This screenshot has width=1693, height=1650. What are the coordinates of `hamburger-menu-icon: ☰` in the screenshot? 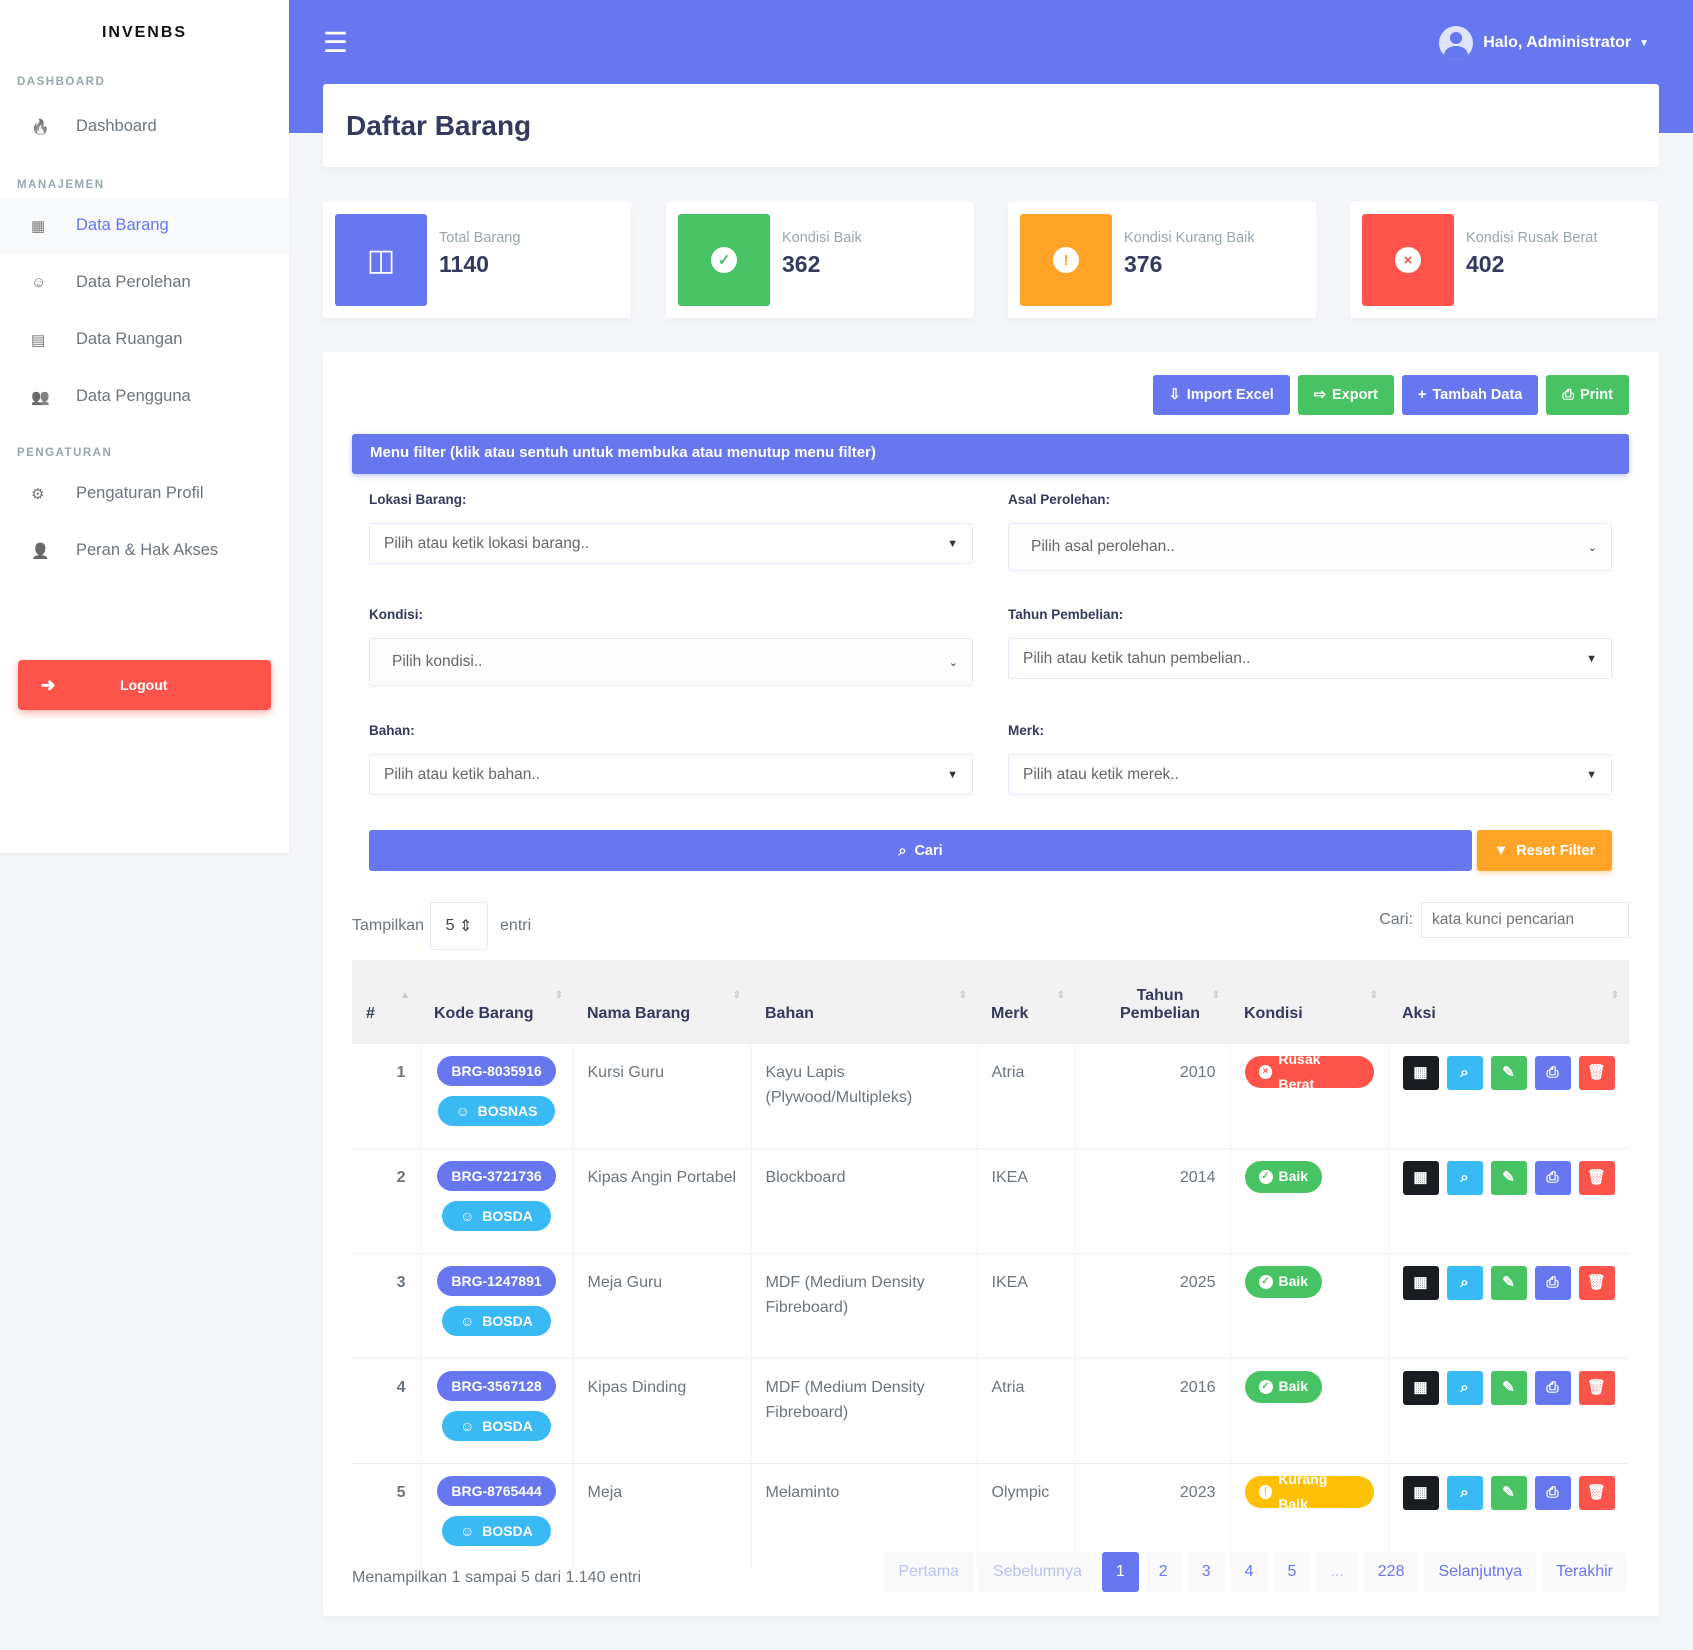 It's located at (336, 42).